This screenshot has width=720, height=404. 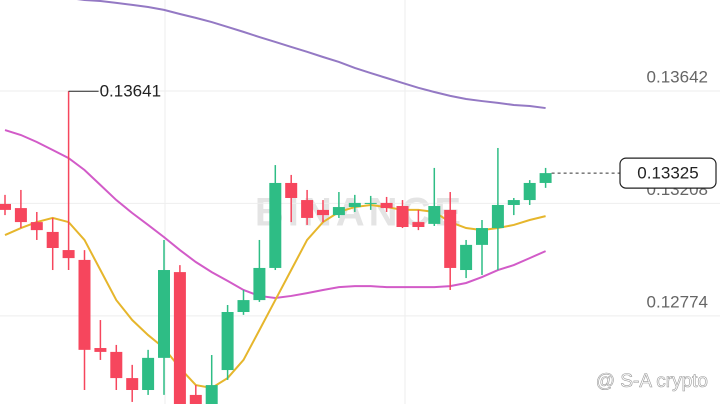 I want to click on credit: @ S-A crypto, so click(x=652, y=381).